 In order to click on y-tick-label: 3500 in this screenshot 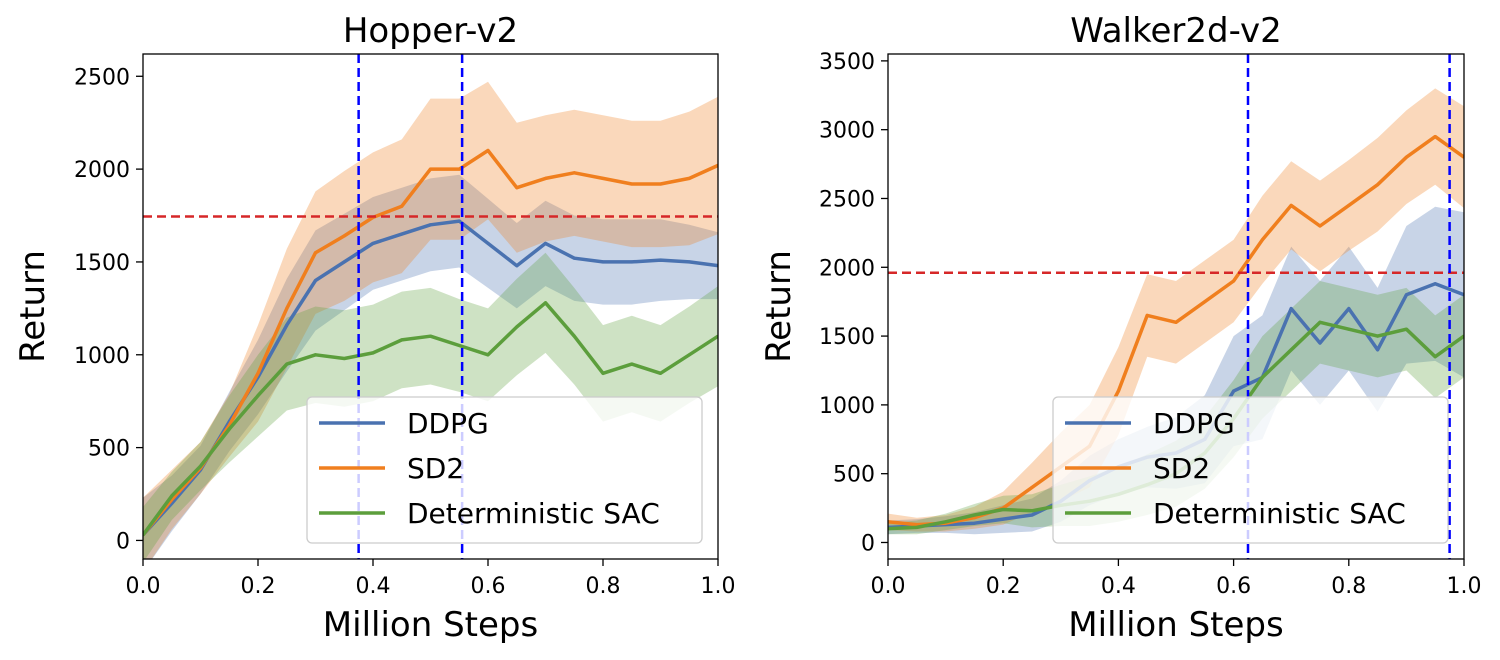, I will do `click(847, 62)`.